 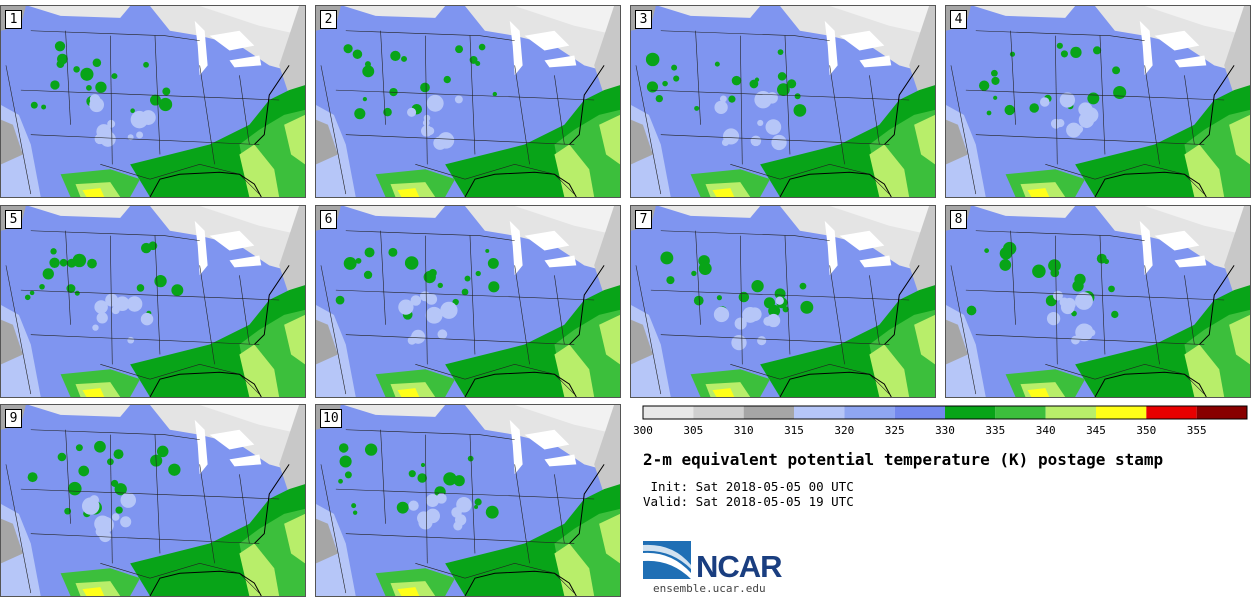 I want to click on ncar-logo, so click(x=667, y=560).